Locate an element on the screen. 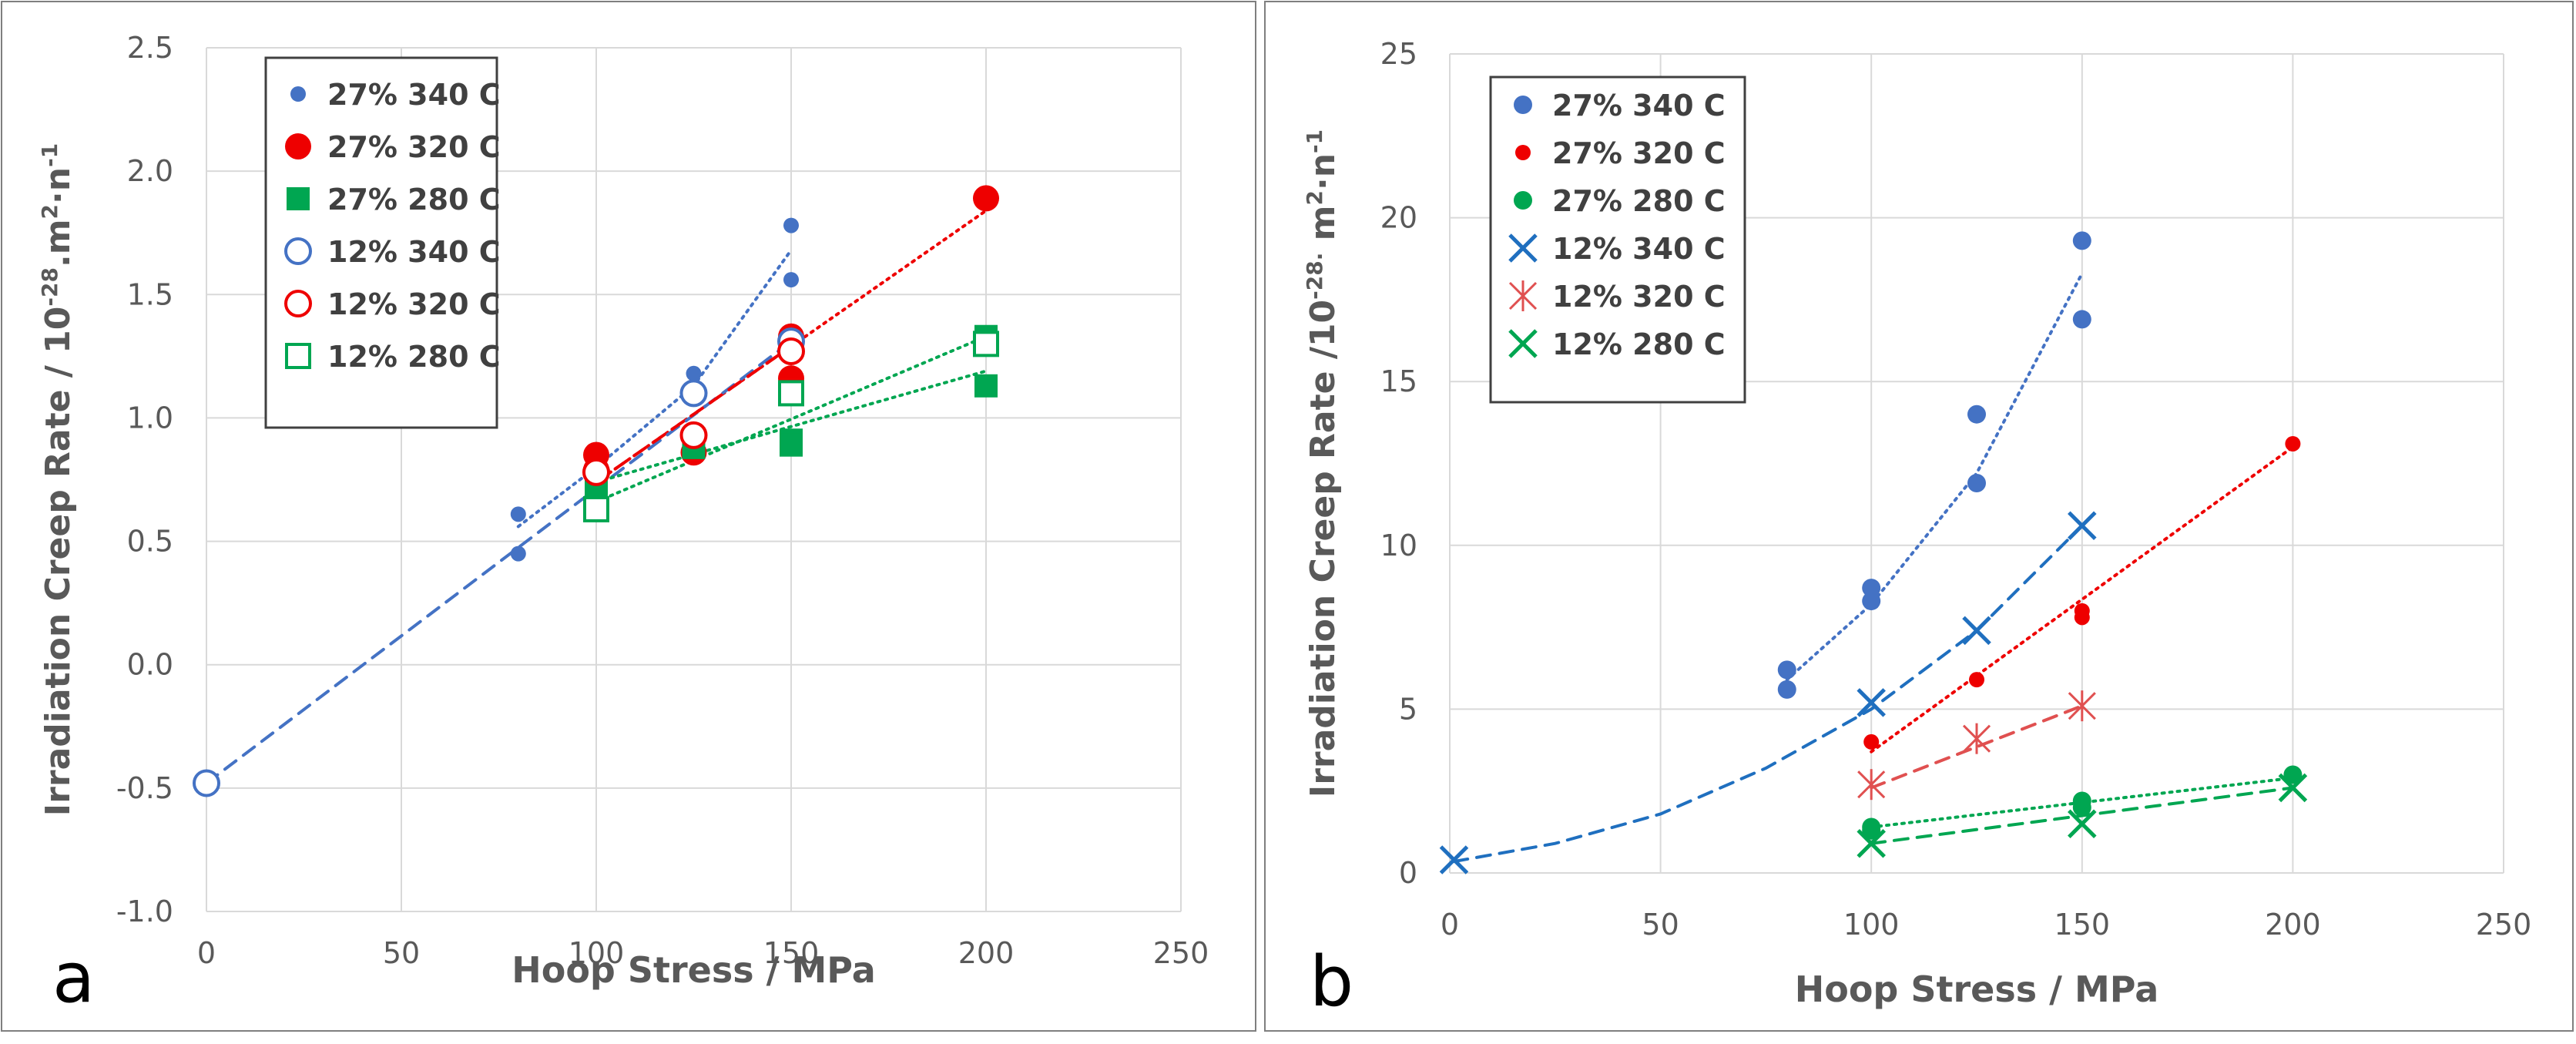  chart-a-ytick-label: 0.0 is located at coordinates (150, 665).